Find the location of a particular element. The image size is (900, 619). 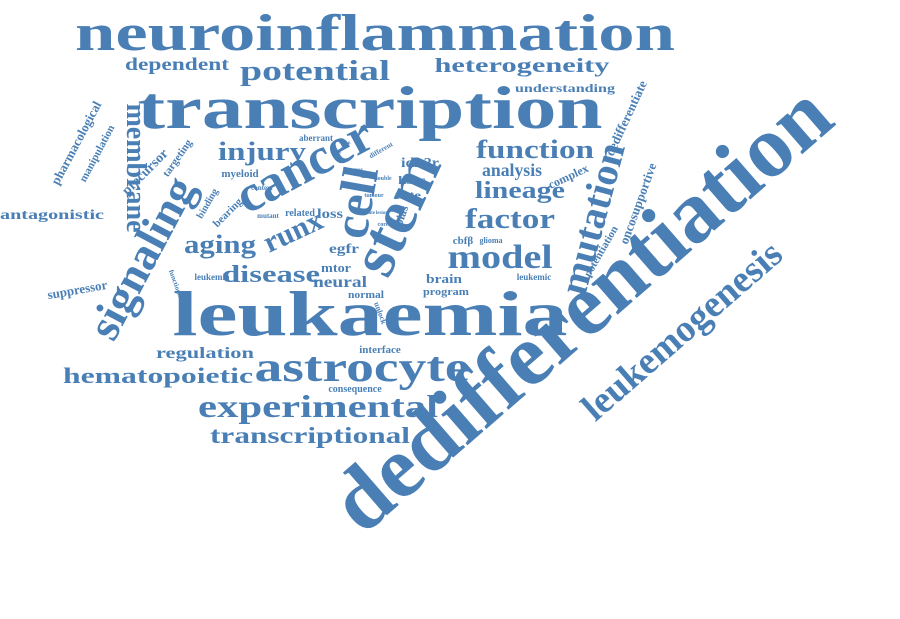

word-interface: interface is located at coordinates (380, 350).